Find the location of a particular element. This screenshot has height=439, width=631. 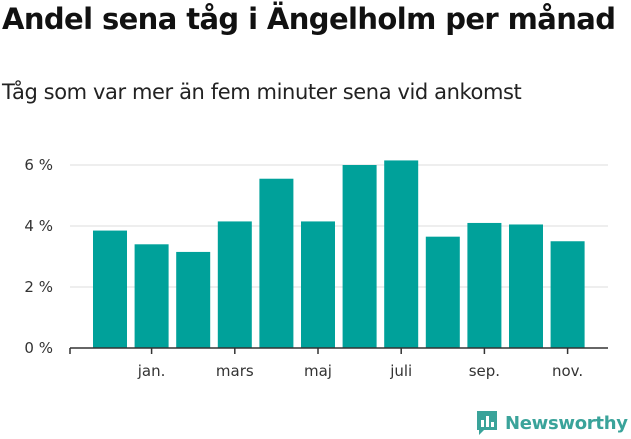

x-tick-label: mars is located at coordinates (235, 371).